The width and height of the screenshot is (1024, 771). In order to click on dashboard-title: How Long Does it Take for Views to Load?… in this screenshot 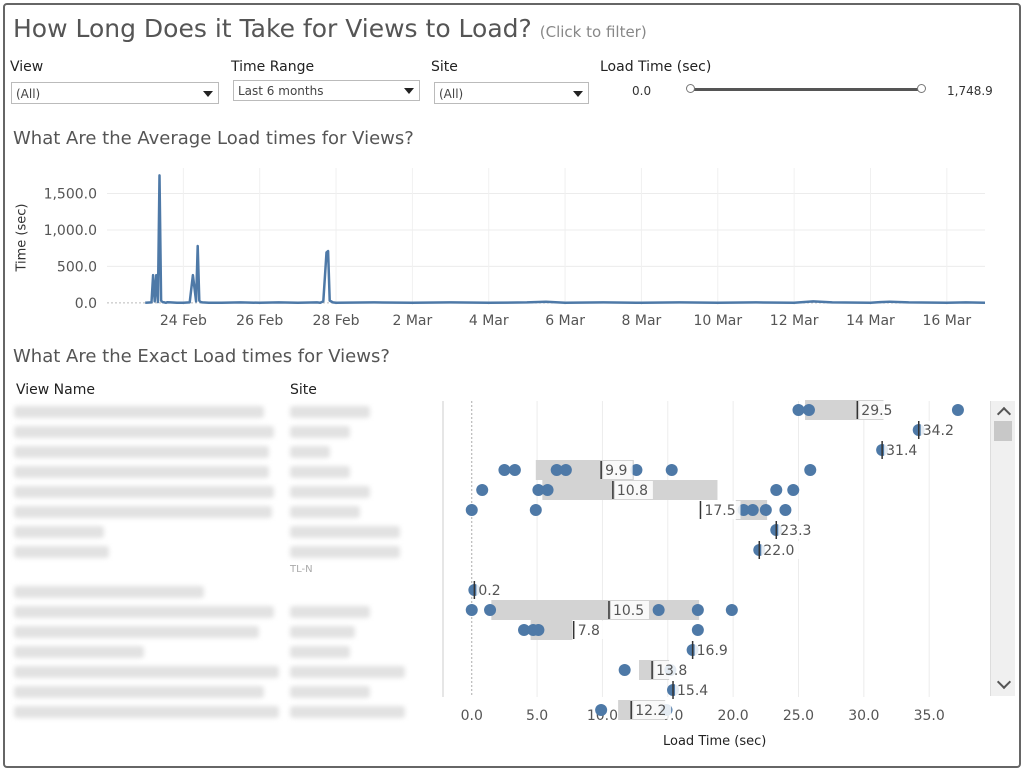, I will do `click(330, 28)`.